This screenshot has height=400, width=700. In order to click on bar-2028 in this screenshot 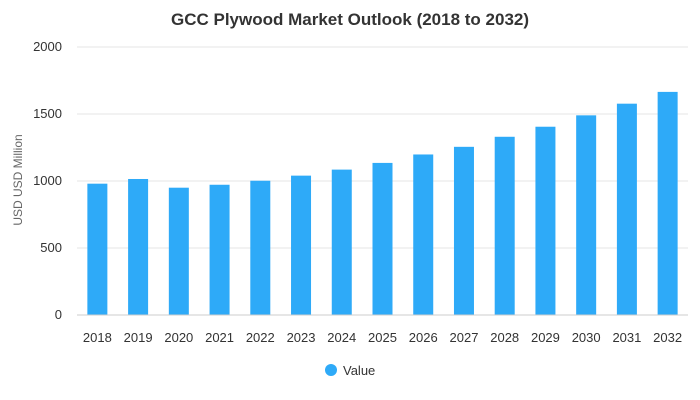, I will do `click(504, 225)`.